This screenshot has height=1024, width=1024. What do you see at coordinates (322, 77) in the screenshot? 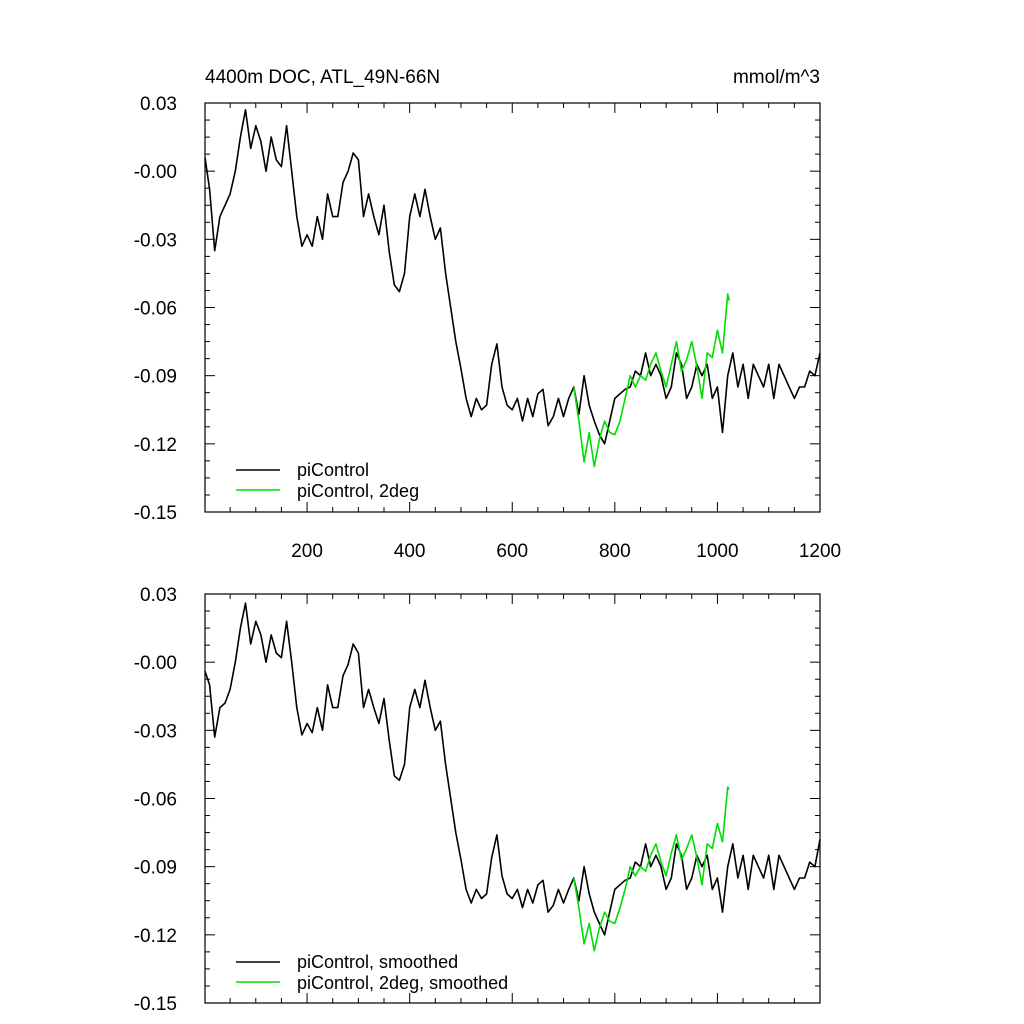
I see `top-panel-title: 4400m DOC, ATL_49N-66N` at bounding box center [322, 77].